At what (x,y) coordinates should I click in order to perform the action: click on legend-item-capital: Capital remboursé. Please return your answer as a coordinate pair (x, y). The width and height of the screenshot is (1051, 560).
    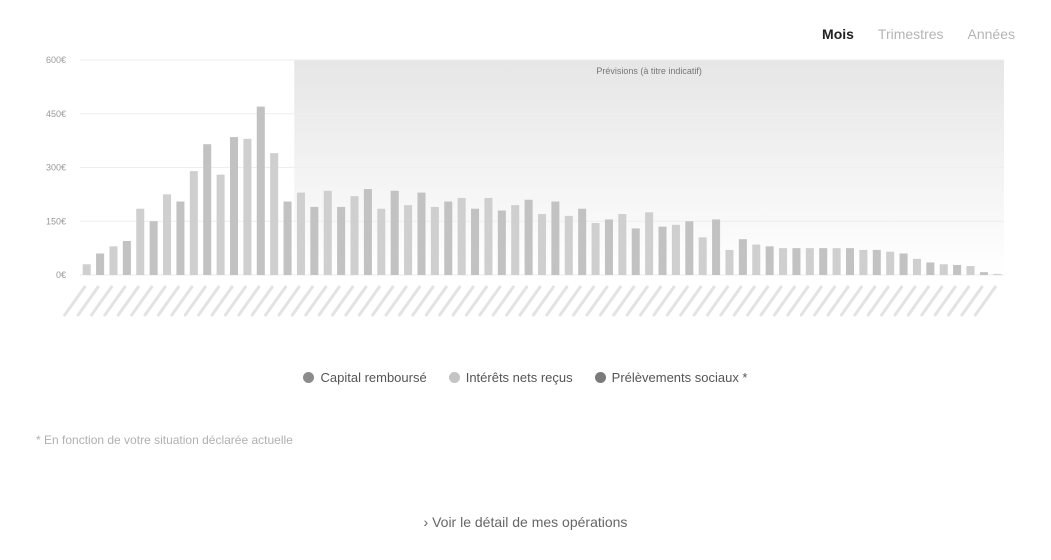
    Looking at the image, I should click on (365, 377).